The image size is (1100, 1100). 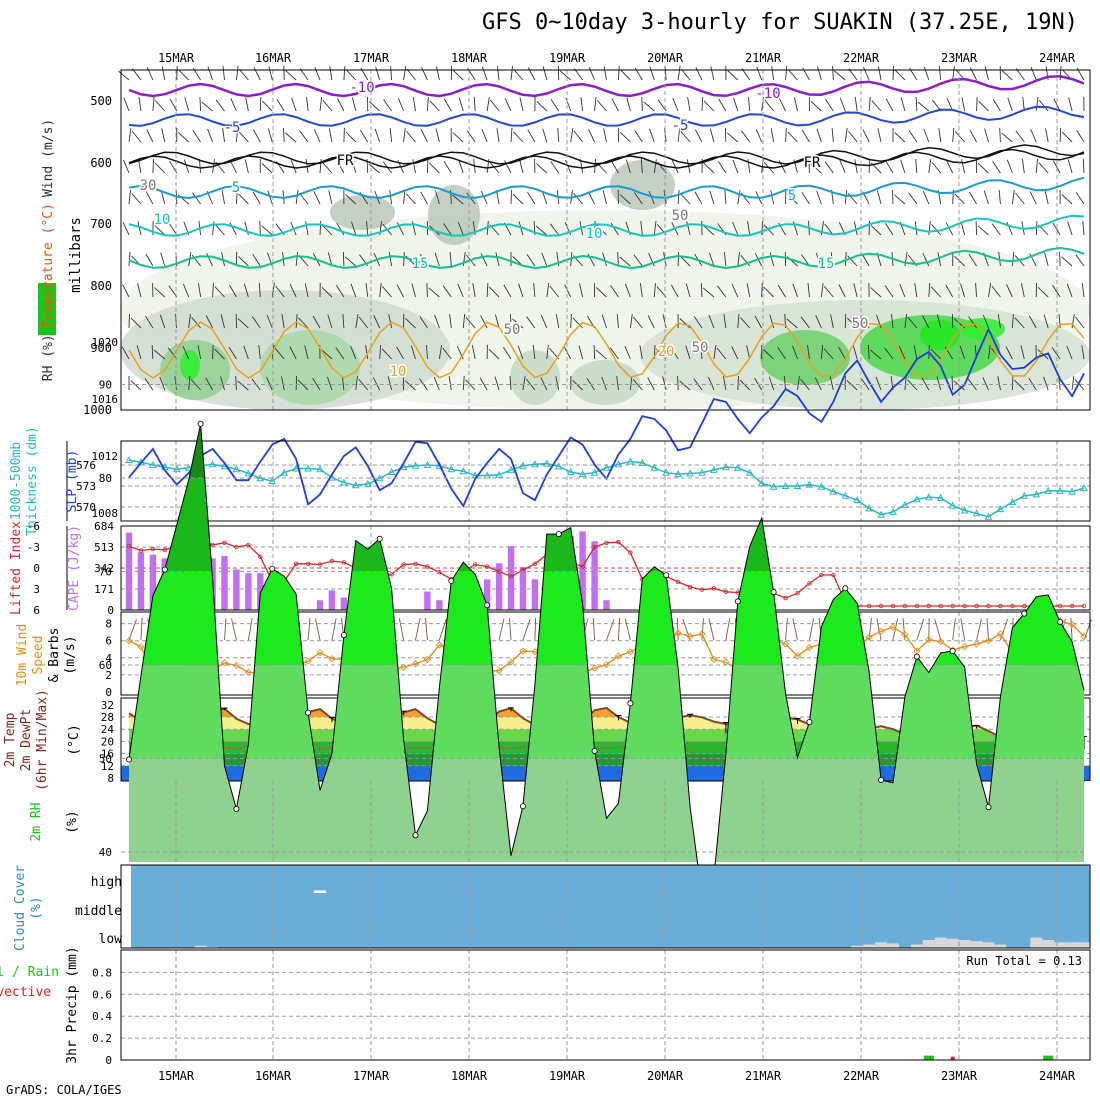 What do you see at coordinates (107, 741) in the screenshot?
I see `y-tick-label: 20` at bounding box center [107, 741].